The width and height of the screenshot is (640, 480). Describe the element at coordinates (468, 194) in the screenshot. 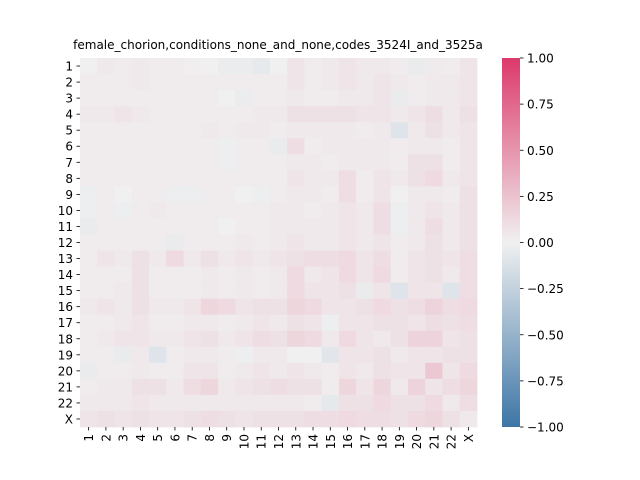

I see `heatmap-cell-9-X` at that location.